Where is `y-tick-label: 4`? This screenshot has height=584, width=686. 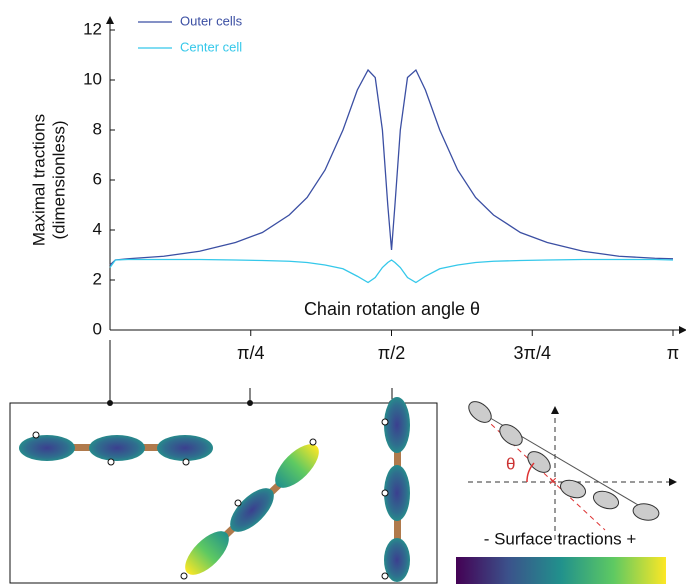
y-tick-label: 4 is located at coordinates (97, 228).